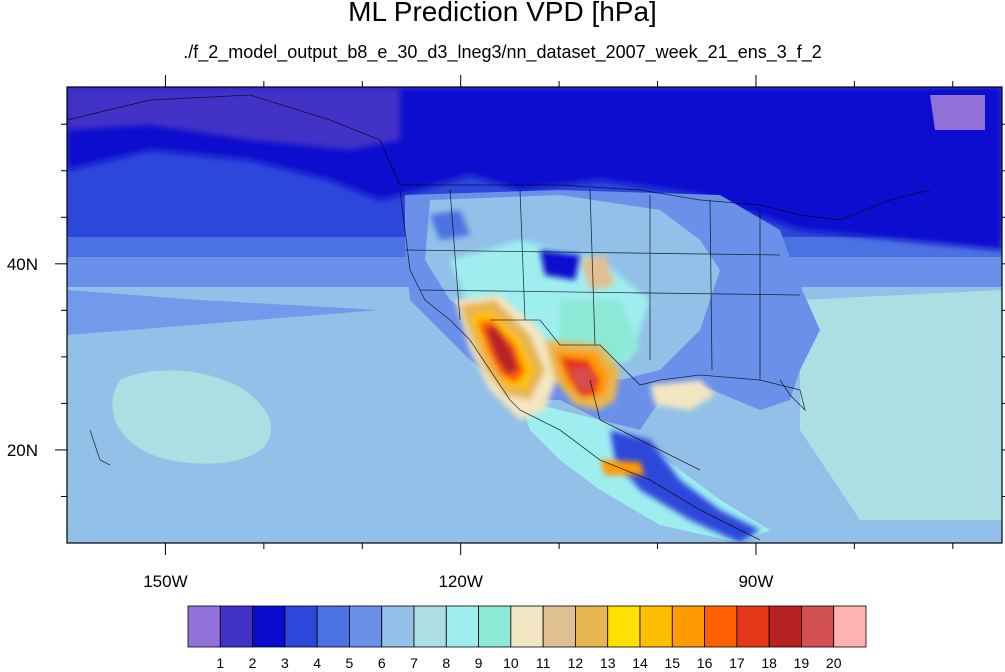 The width and height of the screenshot is (1005, 672). I want to click on lon-tick-label: 90W, so click(755, 581).